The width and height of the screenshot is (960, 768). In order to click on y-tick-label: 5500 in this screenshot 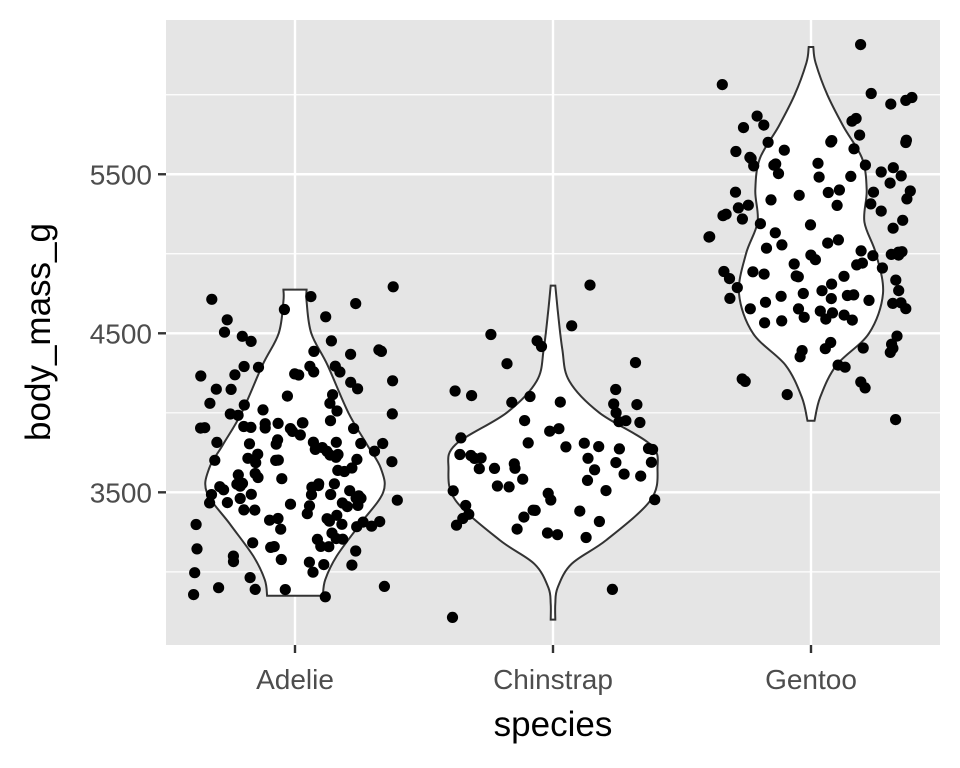, I will do `click(121, 174)`.